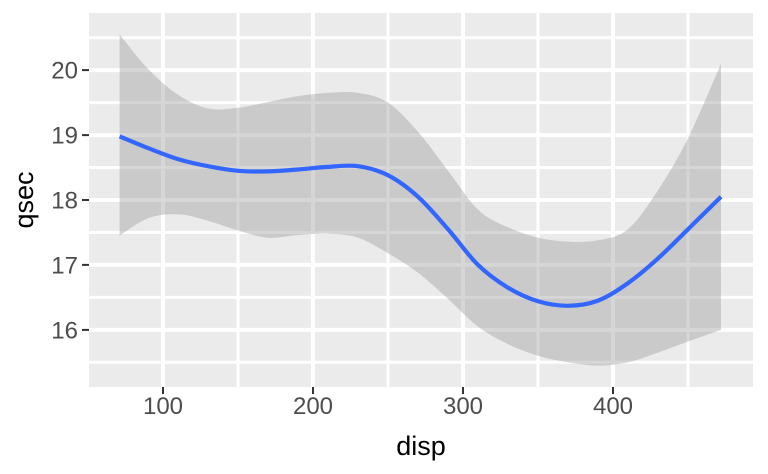 Image resolution: width=768 pixels, height=474 pixels. I want to click on x-tick-label: 200, so click(313, 406).